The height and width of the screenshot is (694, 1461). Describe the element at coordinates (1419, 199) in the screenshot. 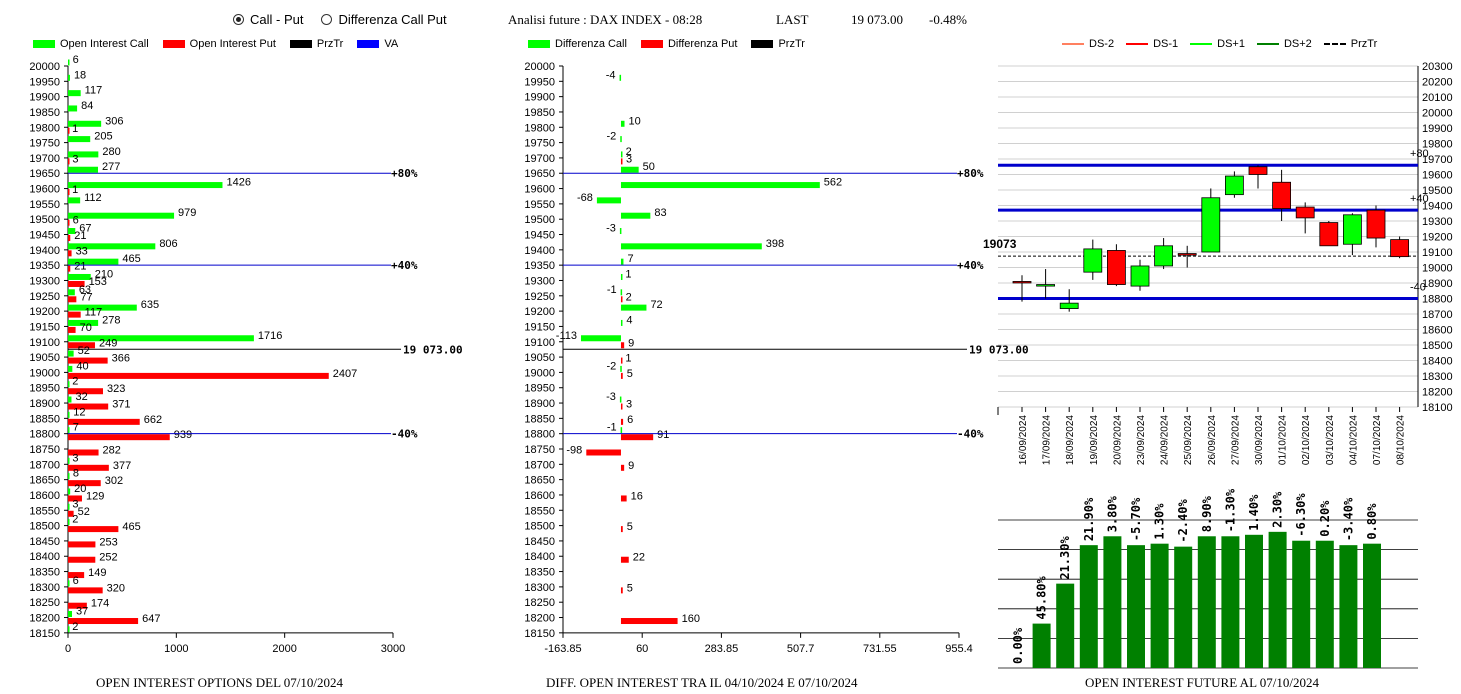

I see `candle-level-label: +40` at that location.